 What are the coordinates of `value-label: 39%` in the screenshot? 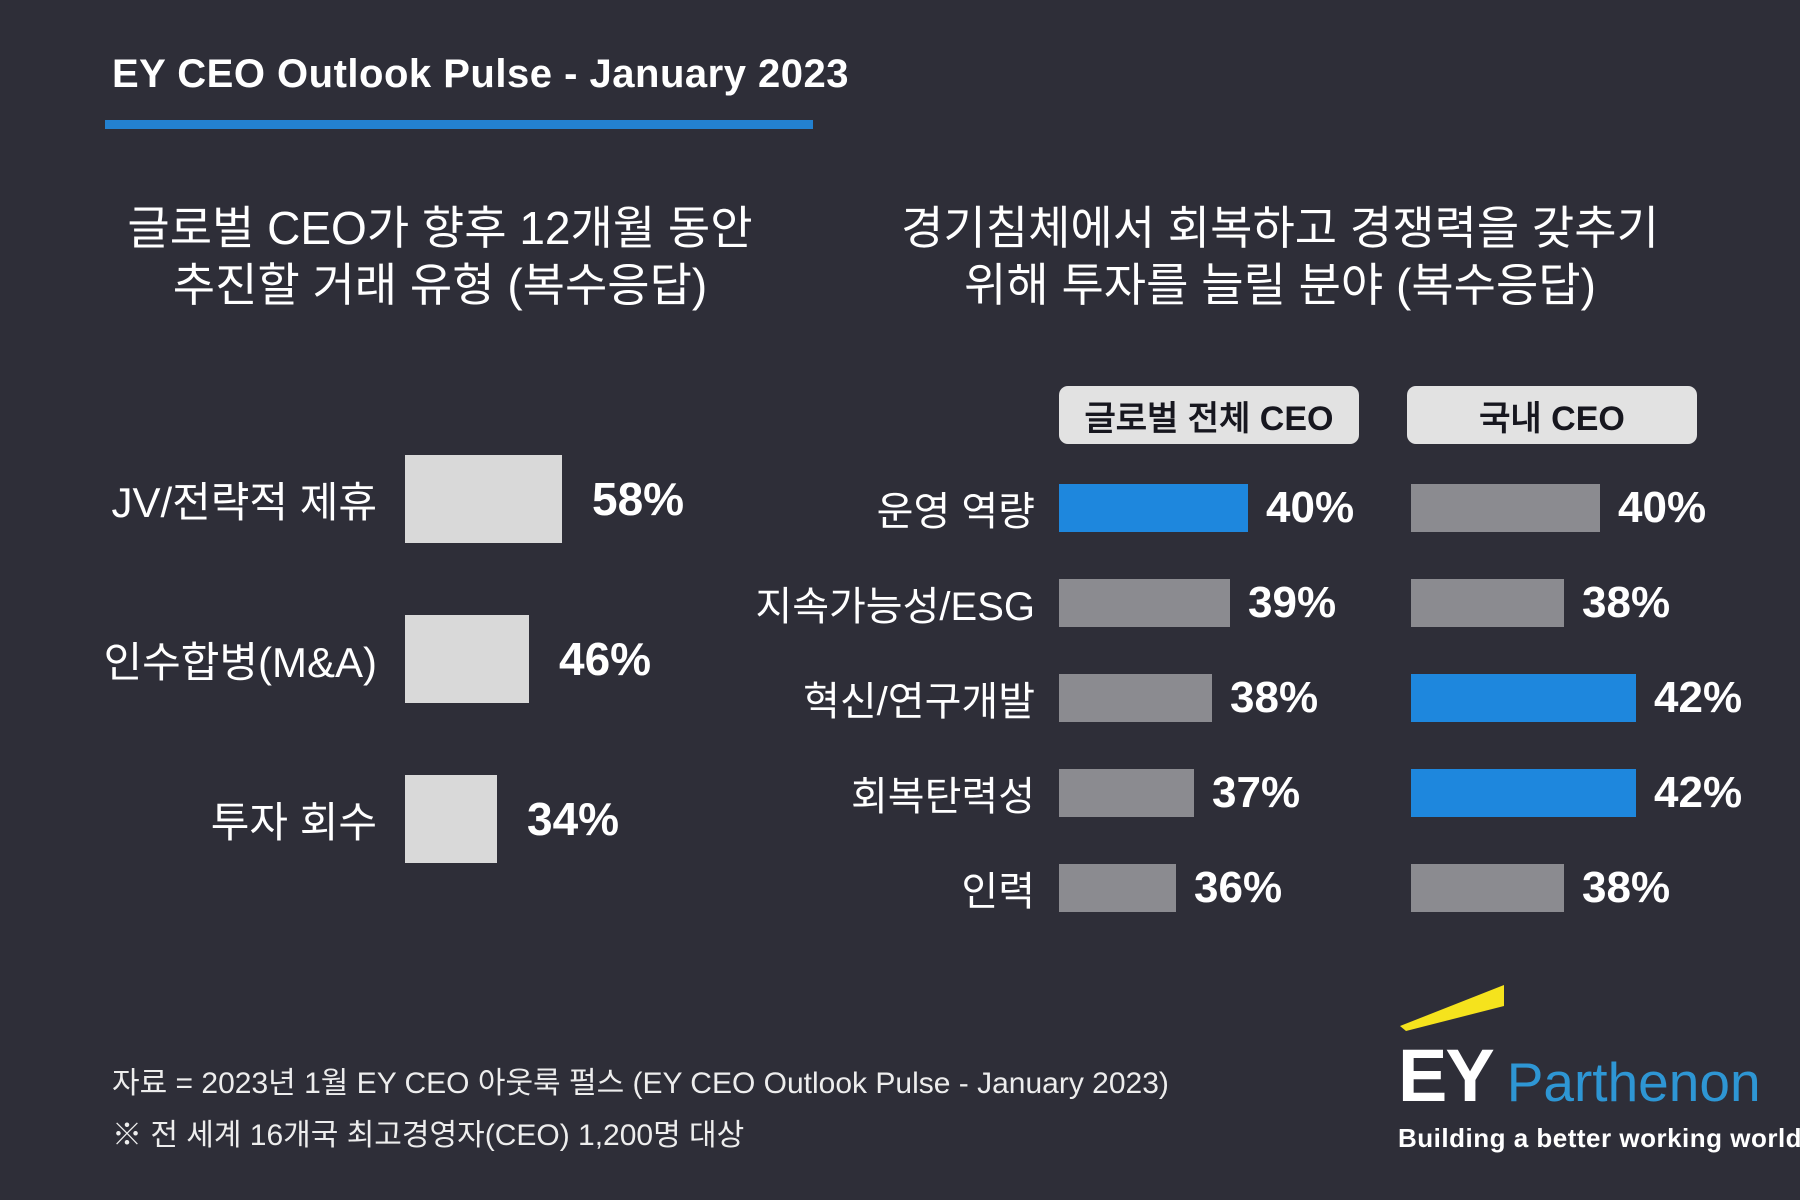 It's located at (1292, 603).